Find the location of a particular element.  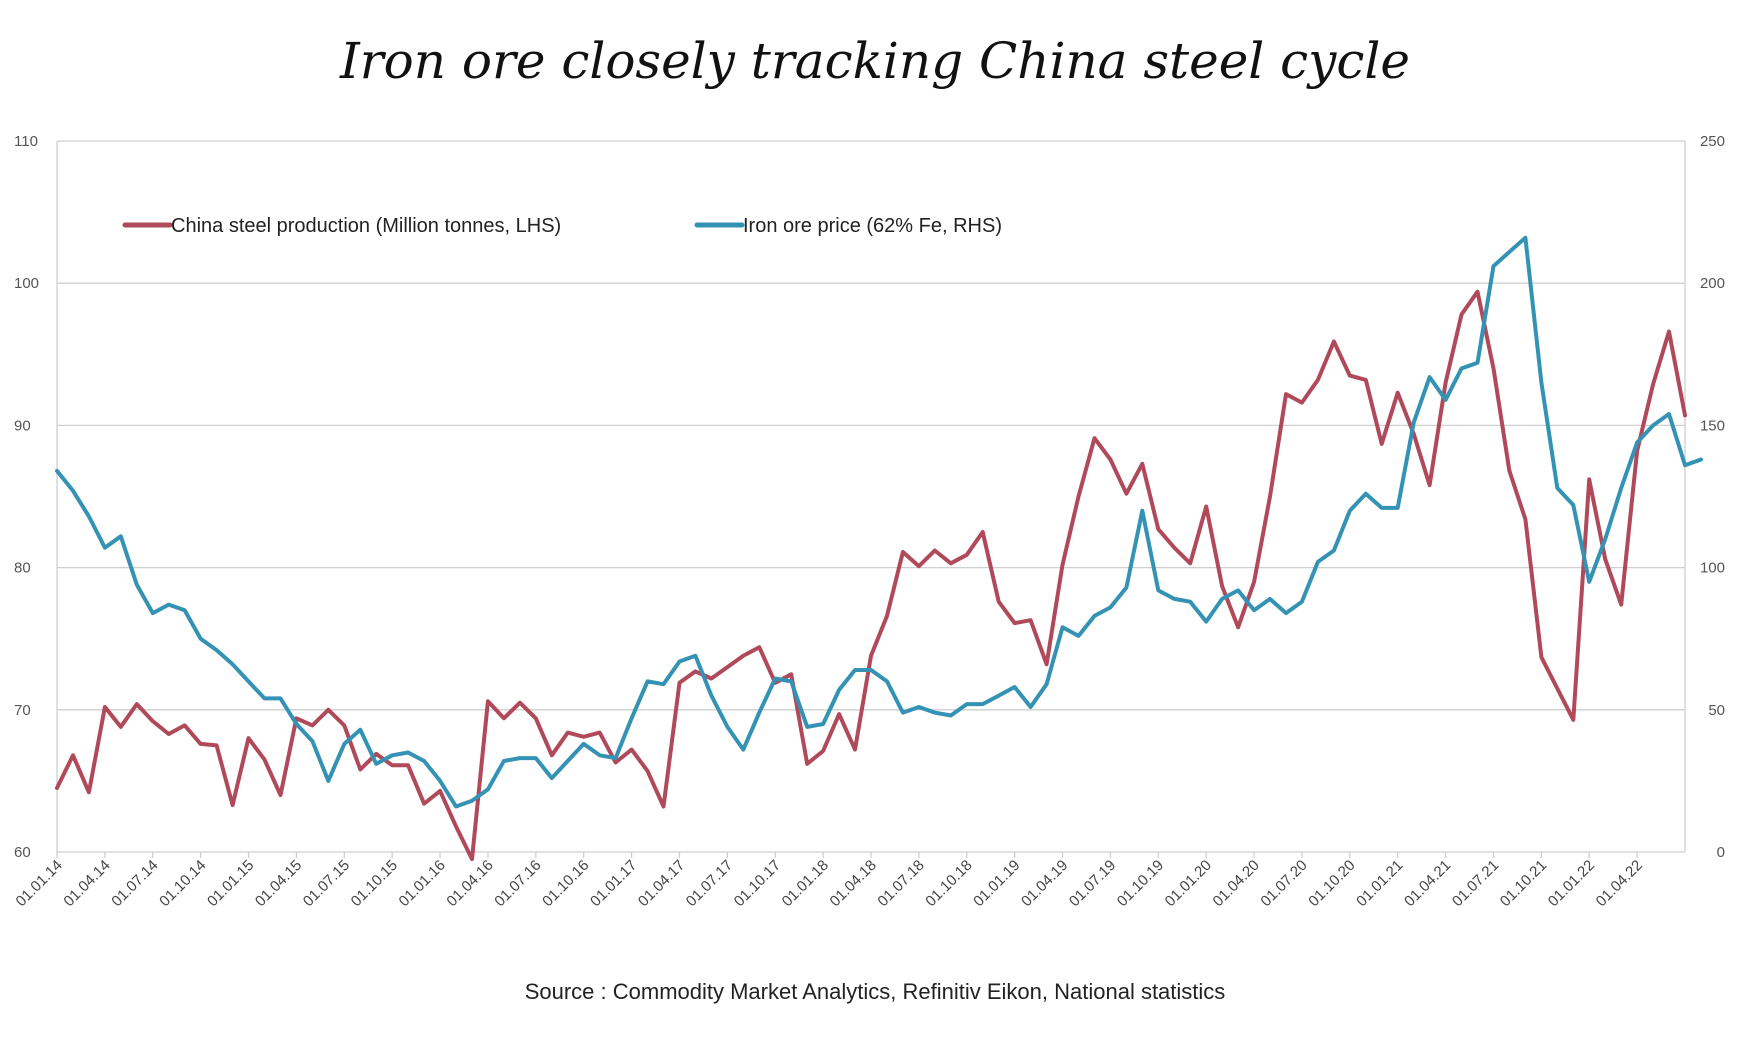

x-tick-label: 01.07.18 is located at coordinates (900, 883).